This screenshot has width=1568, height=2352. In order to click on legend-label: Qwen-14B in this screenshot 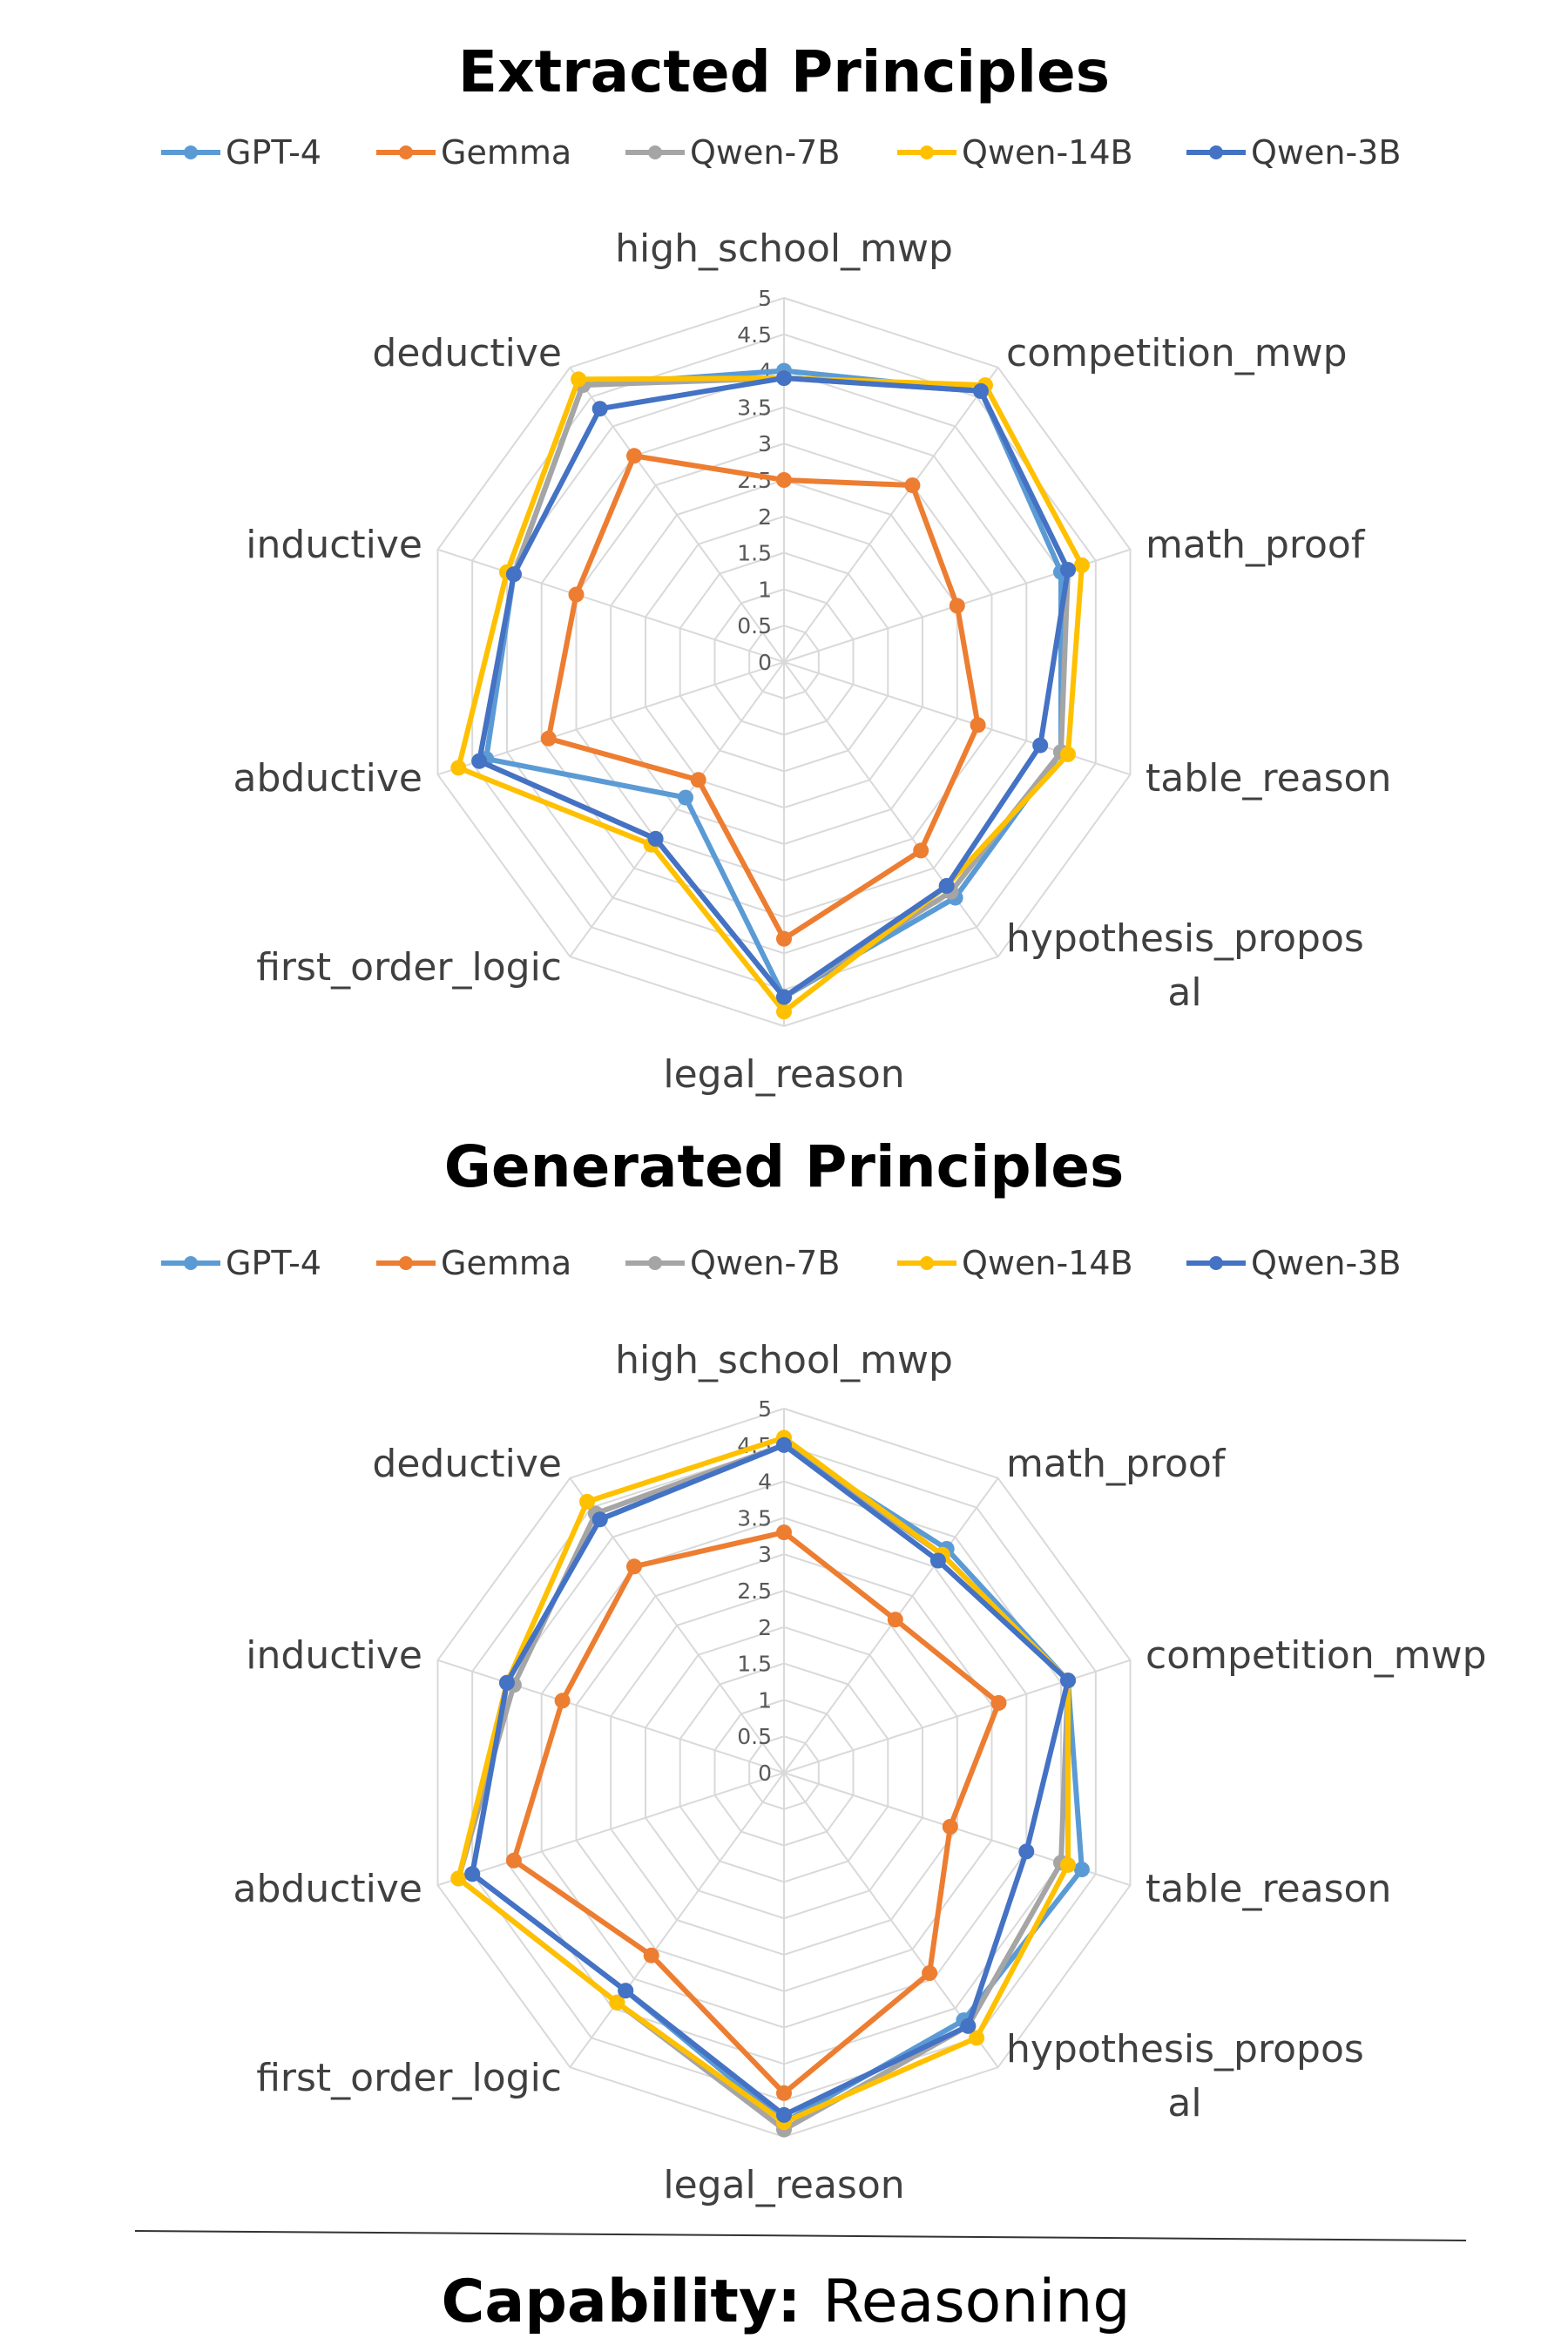, I will do `click(1047, 1263)`.